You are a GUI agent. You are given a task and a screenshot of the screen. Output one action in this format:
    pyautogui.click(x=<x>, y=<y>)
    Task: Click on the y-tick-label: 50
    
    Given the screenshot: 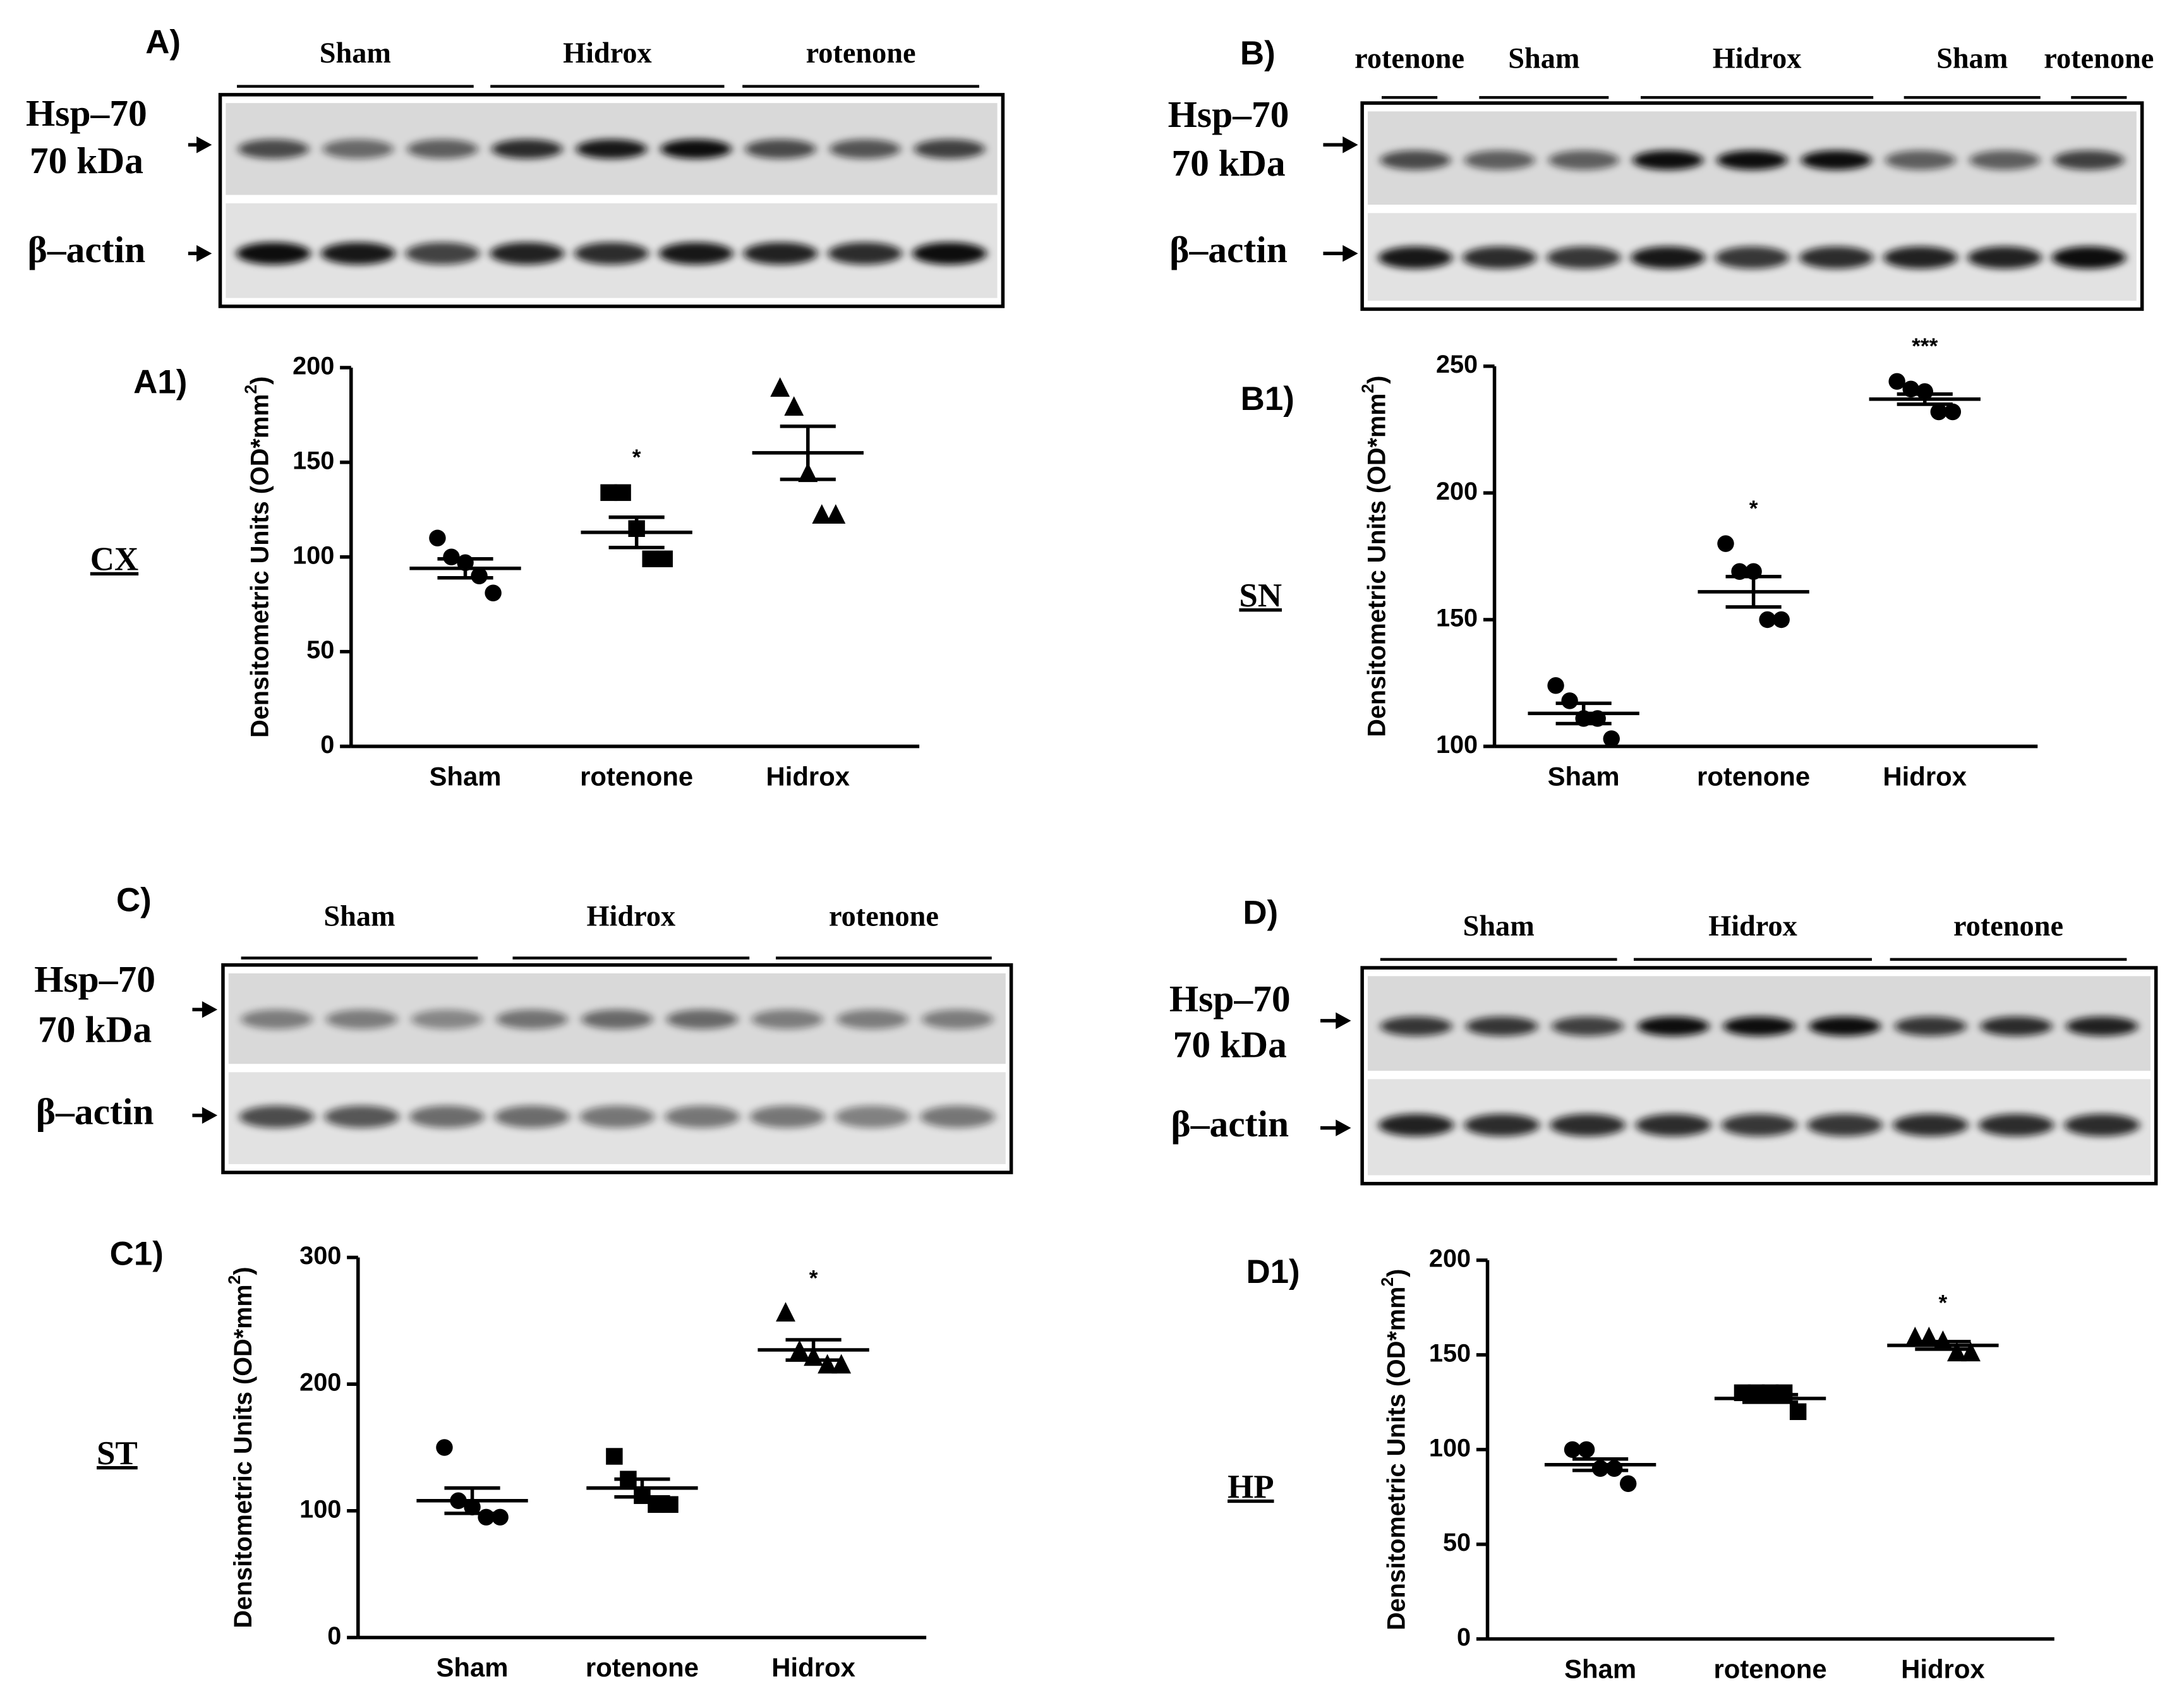 What is the action you would take?
    pyautogui.click(x=320, y=650)
    